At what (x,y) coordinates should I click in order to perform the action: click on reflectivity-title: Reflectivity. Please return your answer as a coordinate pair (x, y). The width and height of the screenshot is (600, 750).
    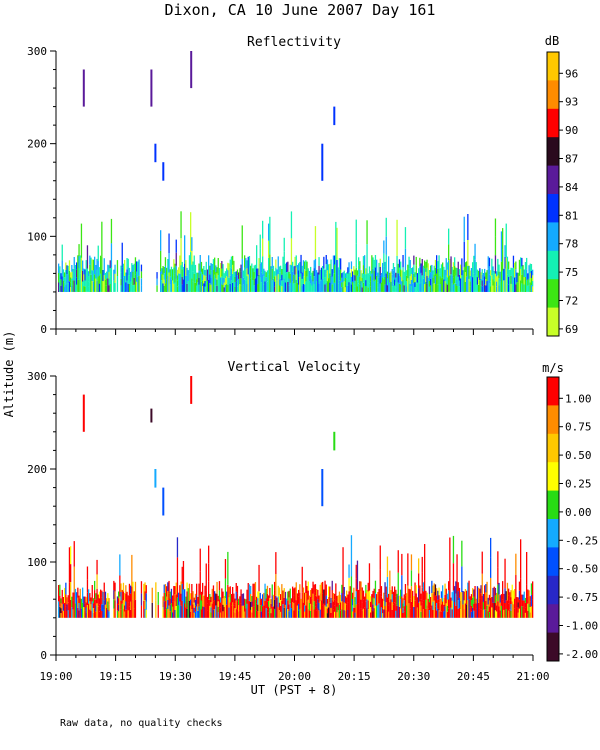
    Looking at the image, I should click on (294, 42).